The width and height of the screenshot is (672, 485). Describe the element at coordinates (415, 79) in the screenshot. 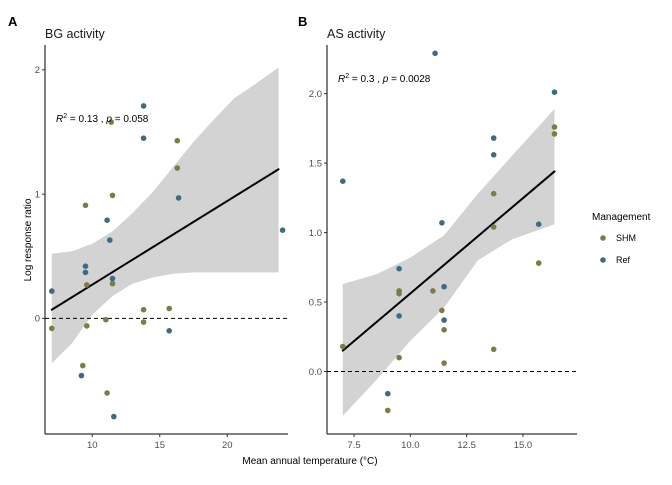

I see `p-value-b: 0.0028` at that location.